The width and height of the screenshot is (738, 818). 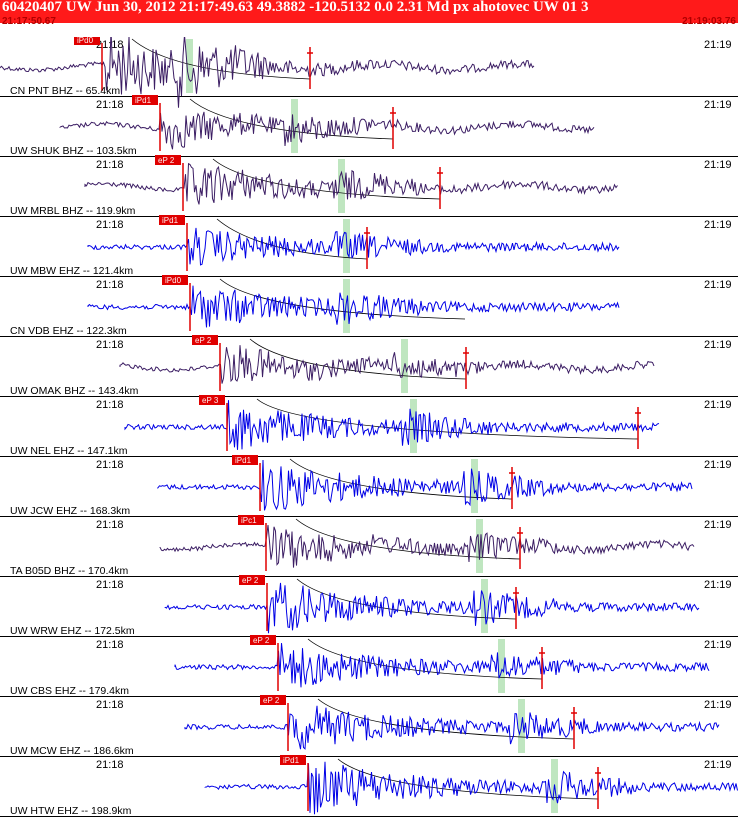 I want to click on station-label: CN PNT BHZ -- 65.4km, so click(x=65, y=91).